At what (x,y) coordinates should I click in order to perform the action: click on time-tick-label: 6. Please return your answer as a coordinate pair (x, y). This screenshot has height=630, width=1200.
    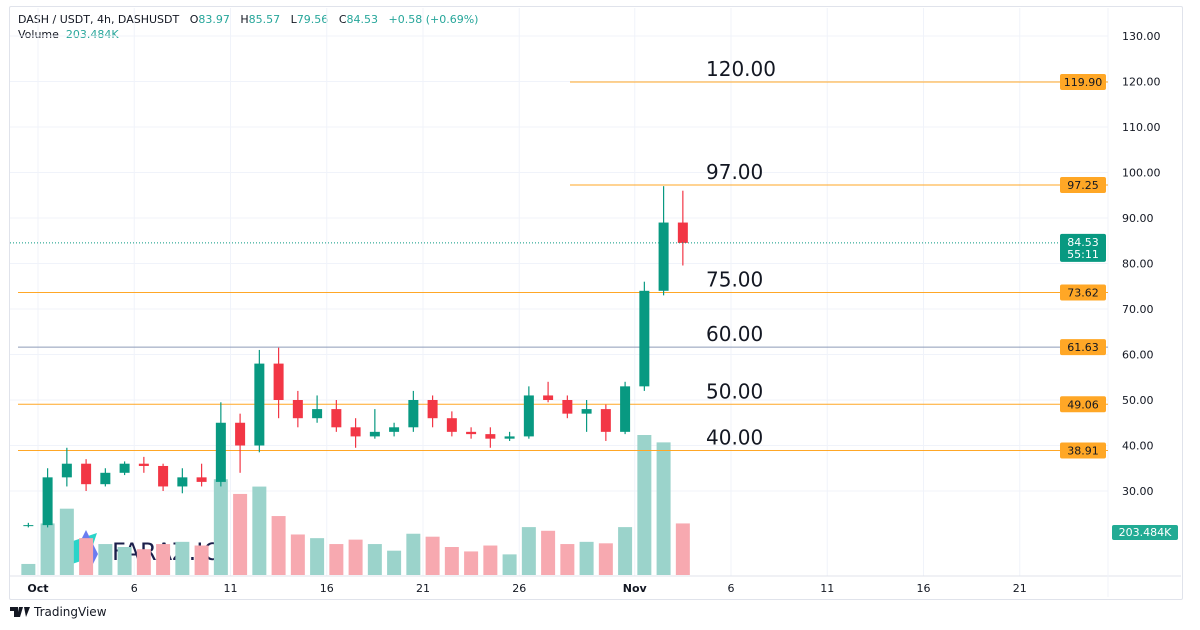
    Looking at the image, I should click on (731, 588).